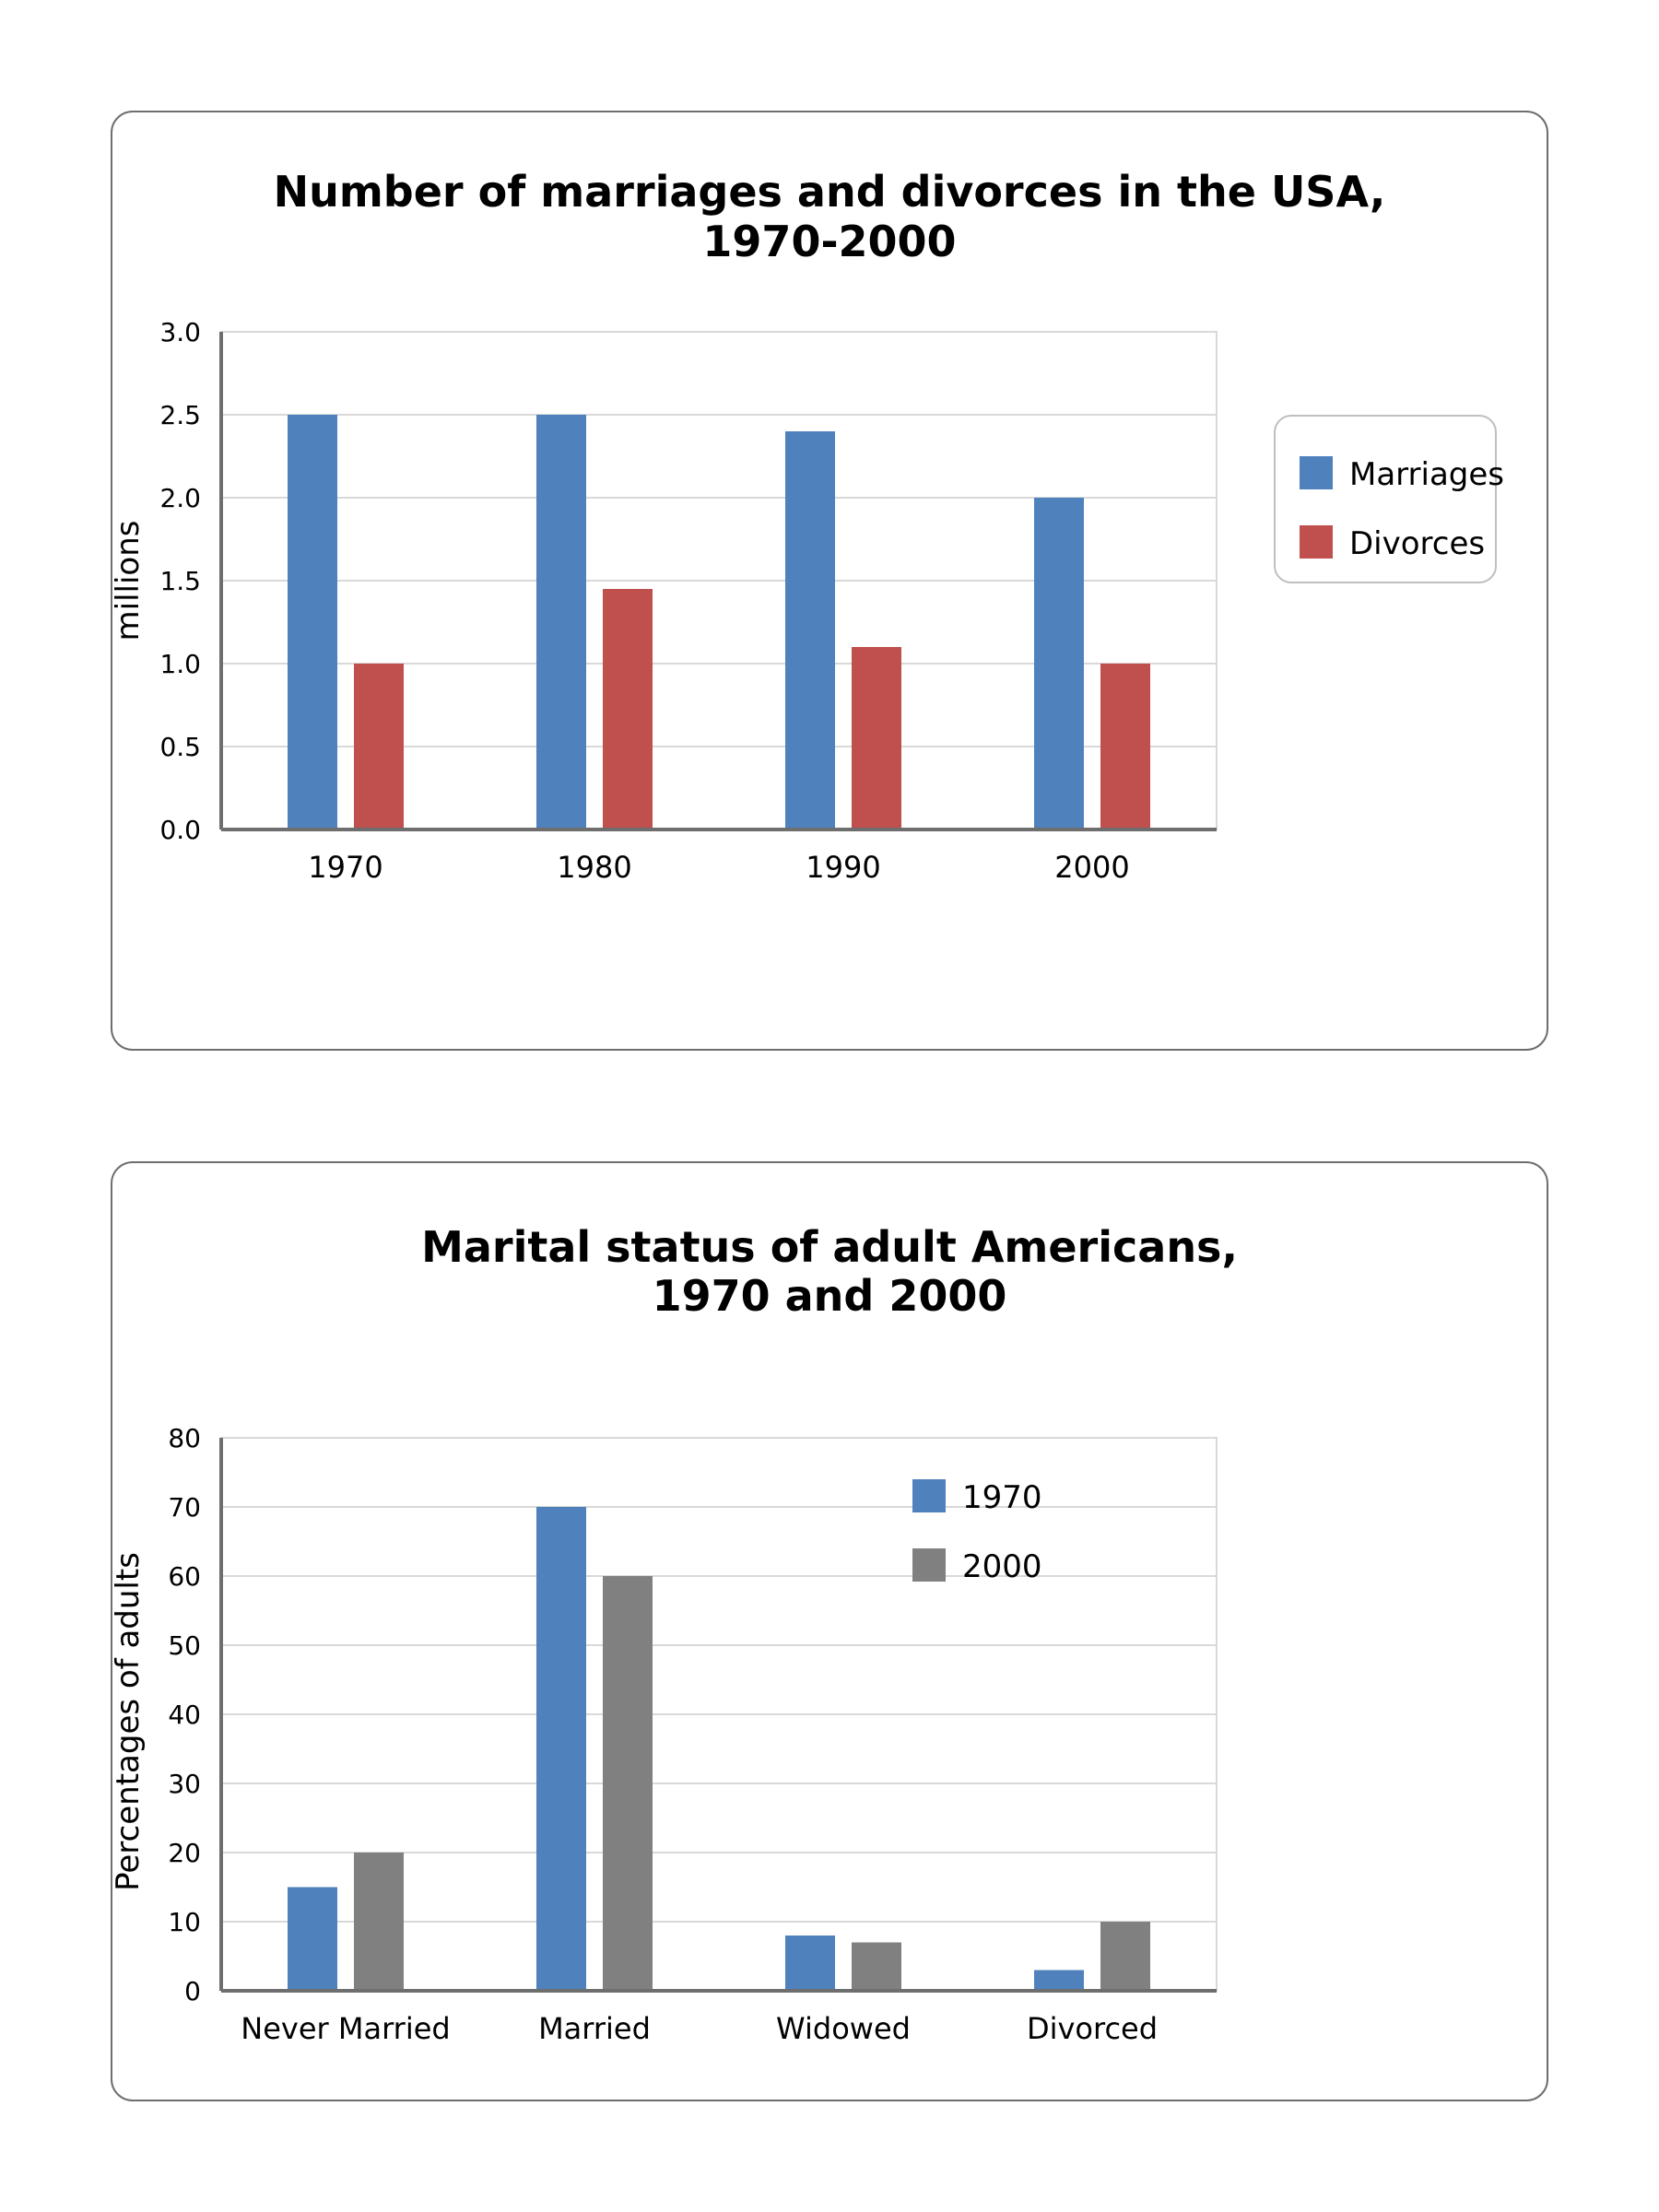 Image resolution: width=1659 pixels, height=2212 pixels. Describe the element at coordinates (1091, 867) in the screenshot. I see `x-tick-label: 2000` at that location.